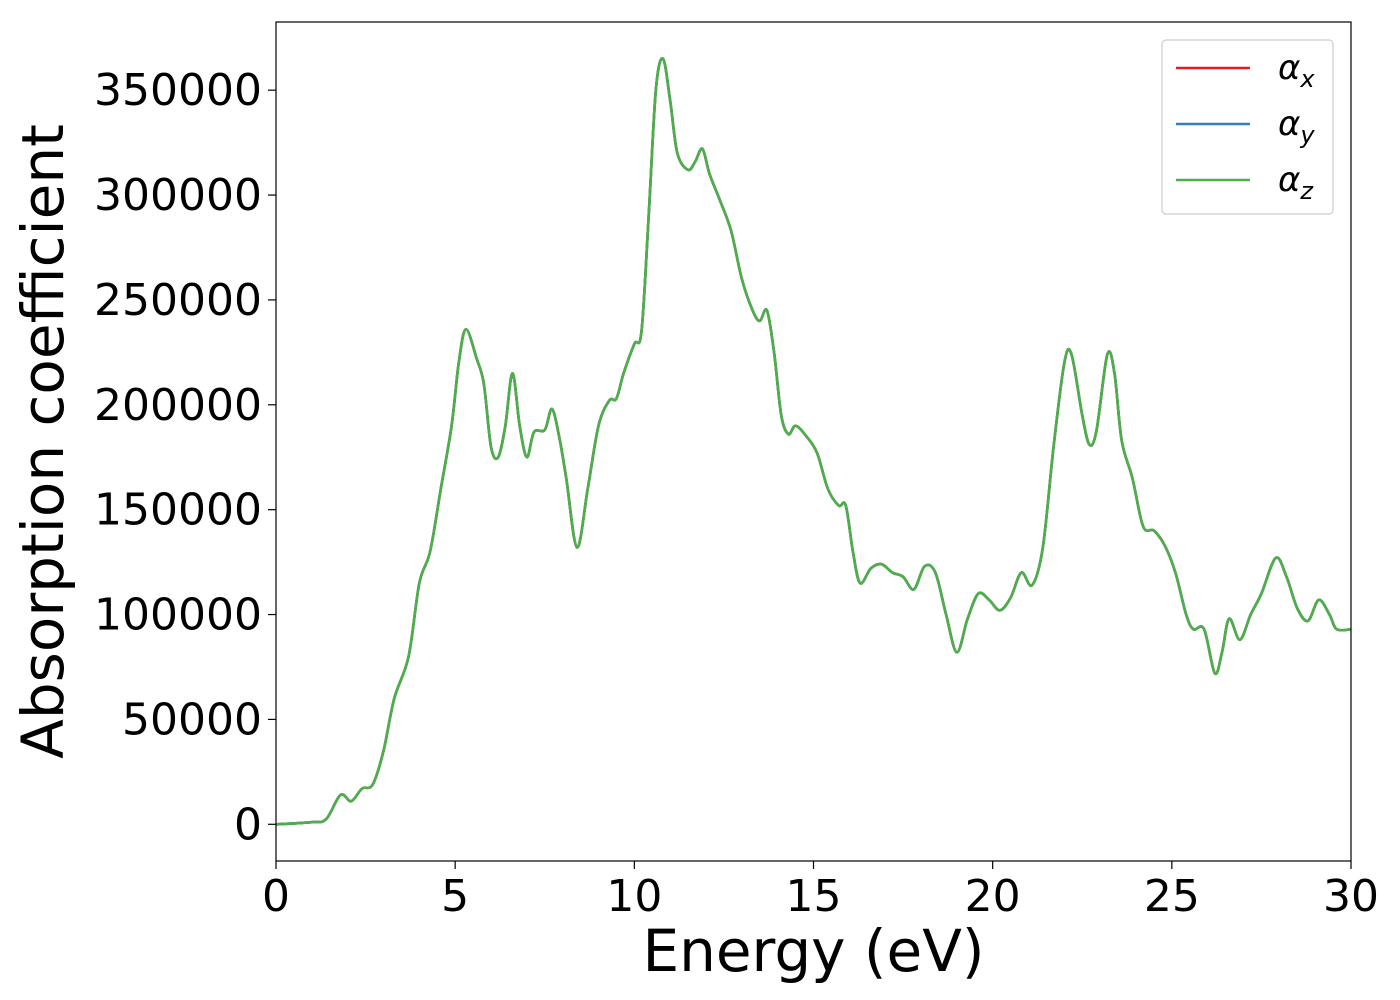 The width and height of the screenshot is (1400, 1000). What do you see at coordinates (248, 824) in the screenshot?
I see `y-tick-label: 0` at bounding box center [248, 824].